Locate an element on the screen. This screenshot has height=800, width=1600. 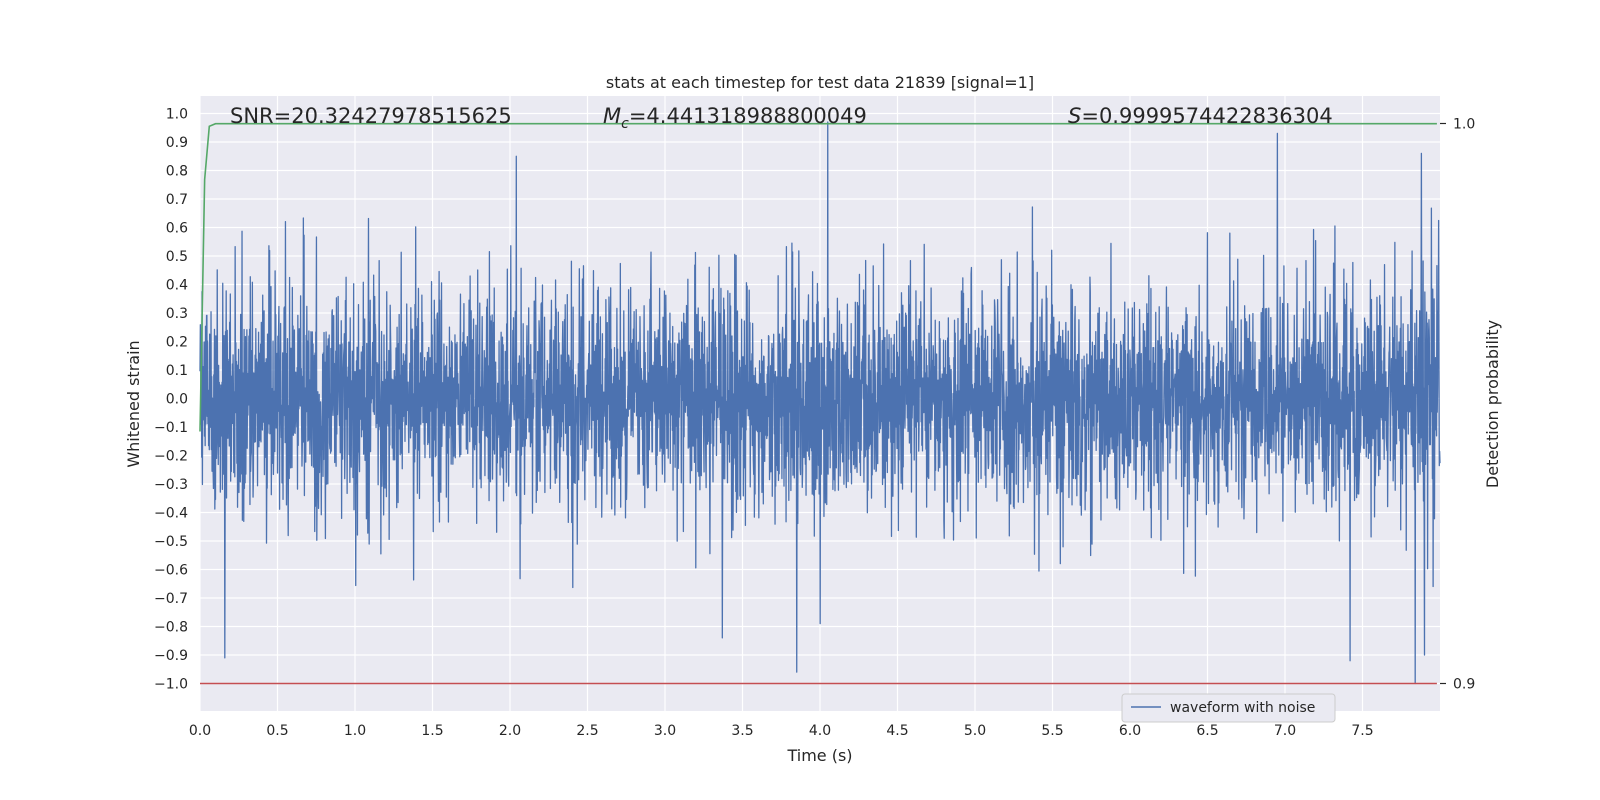
x-tick-label: 1.5 is located at coordinates (432, 731).